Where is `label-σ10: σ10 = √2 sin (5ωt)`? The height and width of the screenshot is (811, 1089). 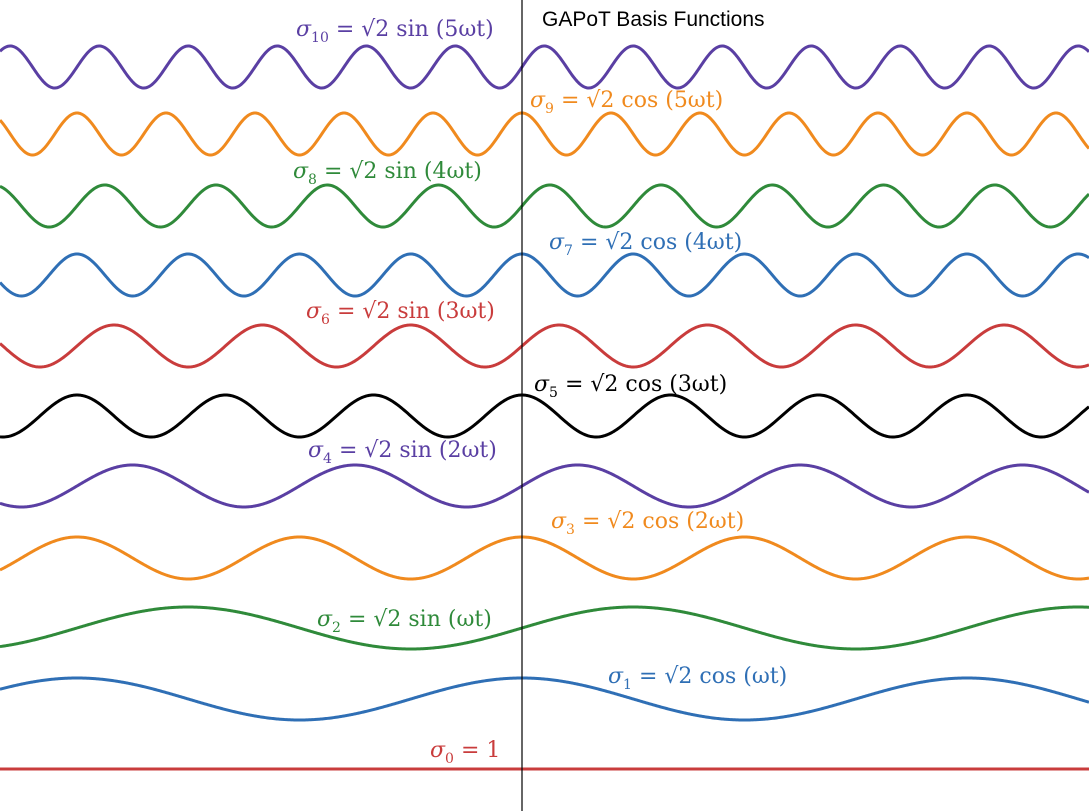 label-σ10: σ10 = √2 sin (5ωt) is located at coordinates (395, 31).